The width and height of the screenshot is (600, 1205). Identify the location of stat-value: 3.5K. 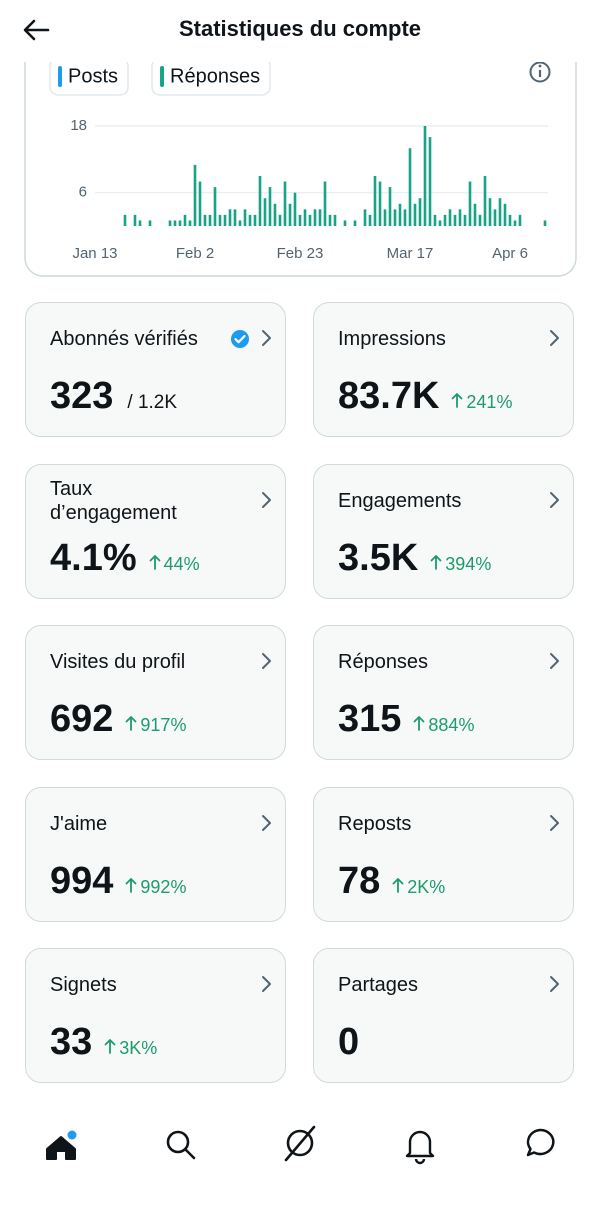
(378, 557).